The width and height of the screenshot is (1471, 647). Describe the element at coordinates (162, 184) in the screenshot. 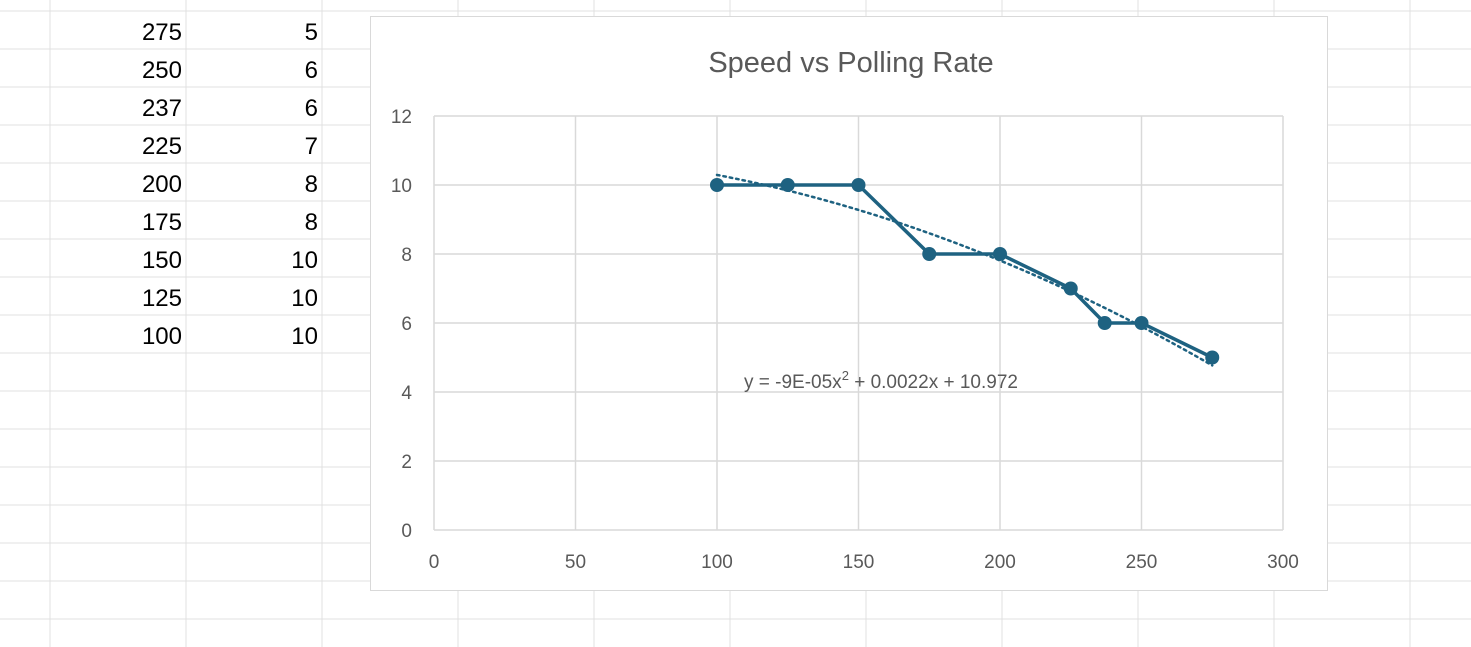

I see `cell-speed: 200` at that location.